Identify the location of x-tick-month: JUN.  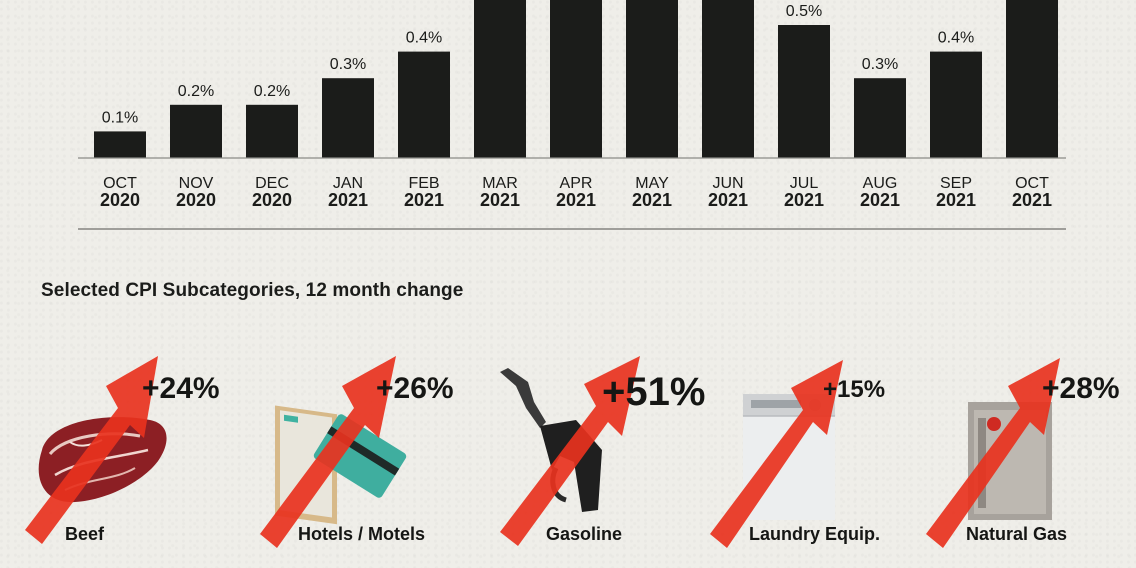
(727, 183).